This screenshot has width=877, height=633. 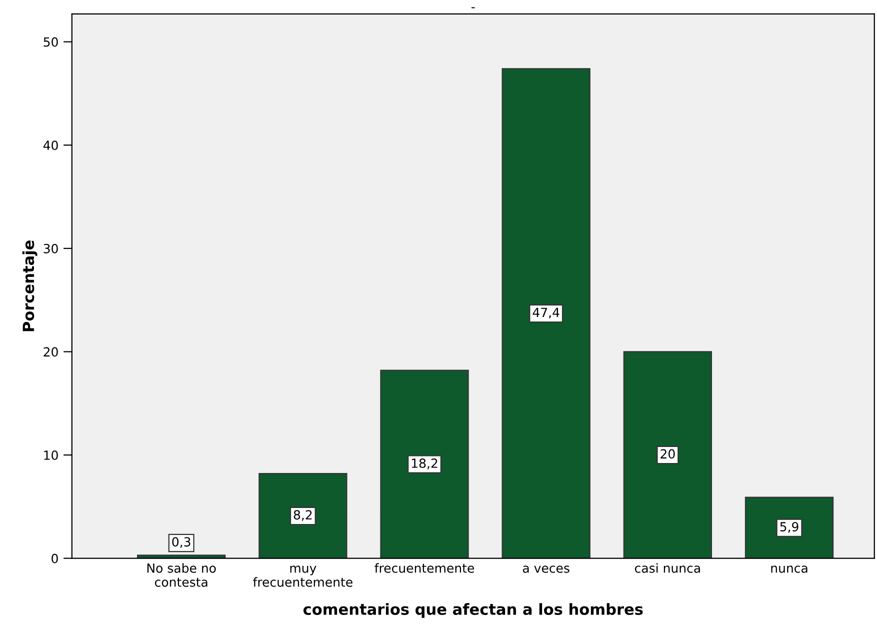 I want to click on data-label: 8,2, so click(x=303, y=515).